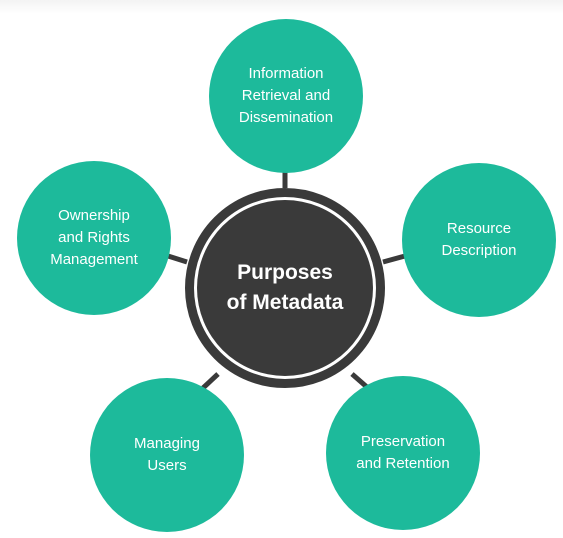 This screenshot has width=563, height=538. What do you see at coordinates (286, 96) in the screenshot?
I see `node-information-retrieval: Information Retrieval and Dissemination` at bounding box center [286, 96].